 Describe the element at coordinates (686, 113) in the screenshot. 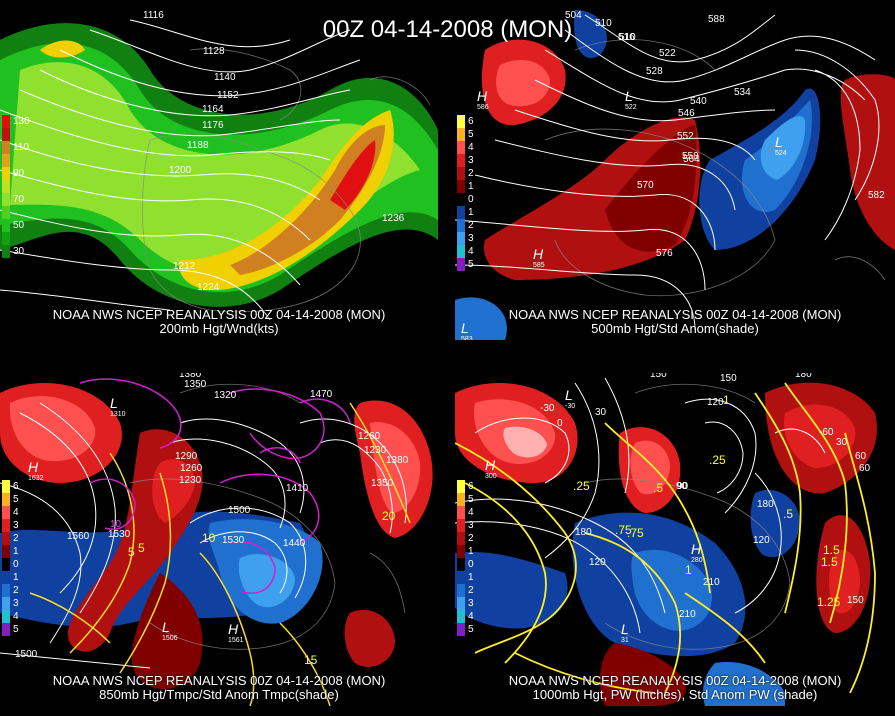

I see `contour-label: 546` at that location.